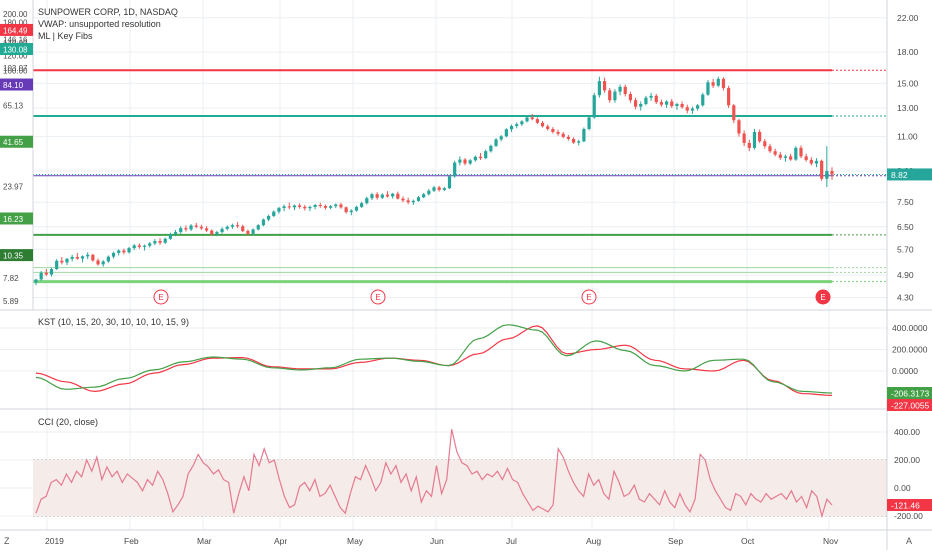 The image size is (932, 555). Describe the element at coordinates (7, 541) in the screenshot. I see `corner-left-label: Z` at that location.